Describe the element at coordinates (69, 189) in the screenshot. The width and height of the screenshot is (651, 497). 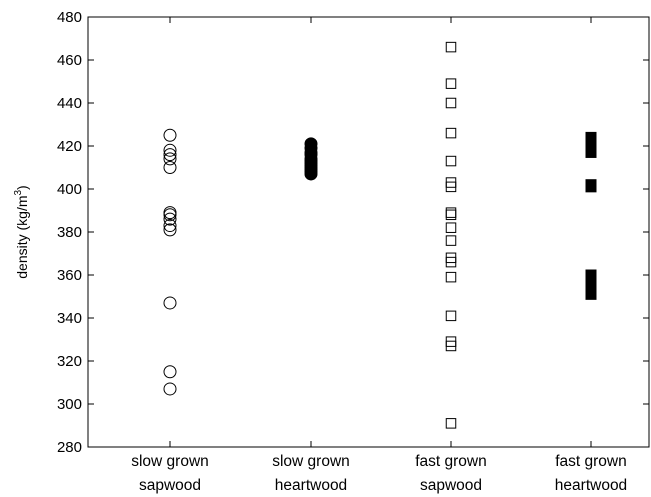
I see `y-tick-label: 400` at that location.